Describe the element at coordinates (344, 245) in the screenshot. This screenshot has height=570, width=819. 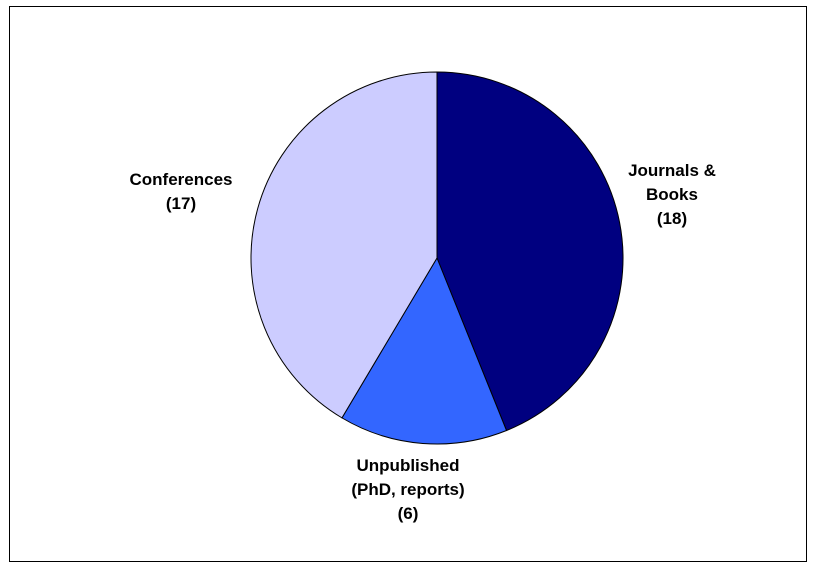
I see `slice-conferences` at that location.